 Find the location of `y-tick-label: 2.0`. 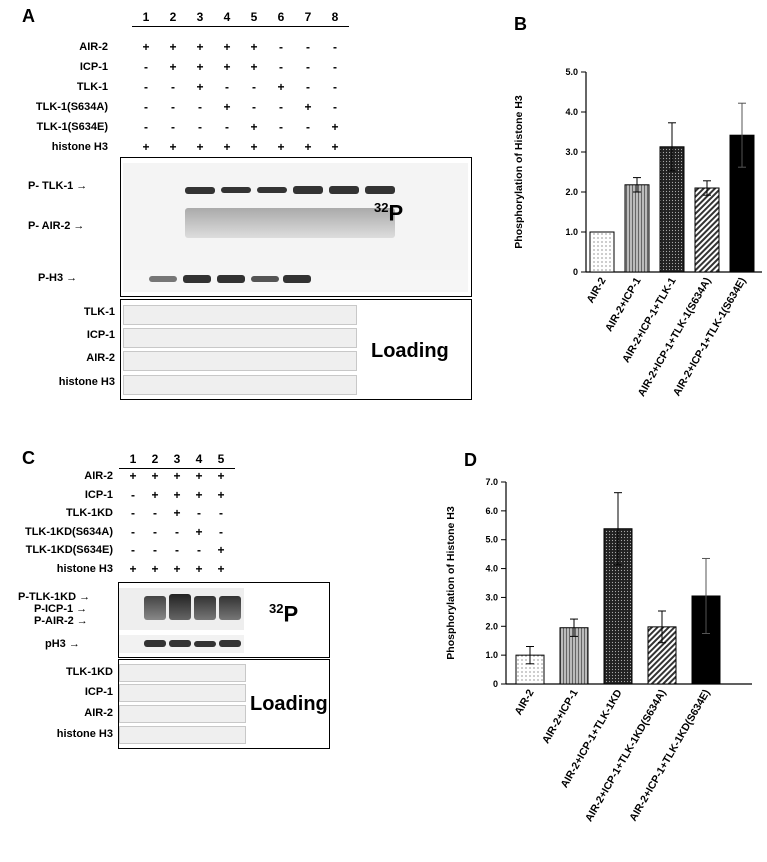

y-tick-label: 2.0 is located at coordinates (571, 192).